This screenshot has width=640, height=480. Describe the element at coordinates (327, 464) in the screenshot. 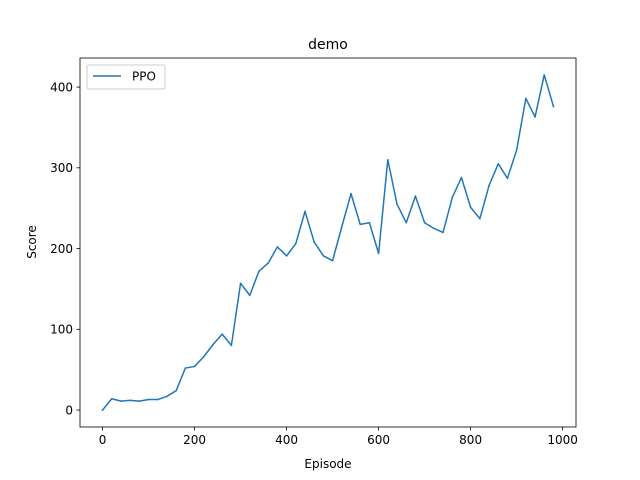

I see `x-axis-label: Episode` at that location.